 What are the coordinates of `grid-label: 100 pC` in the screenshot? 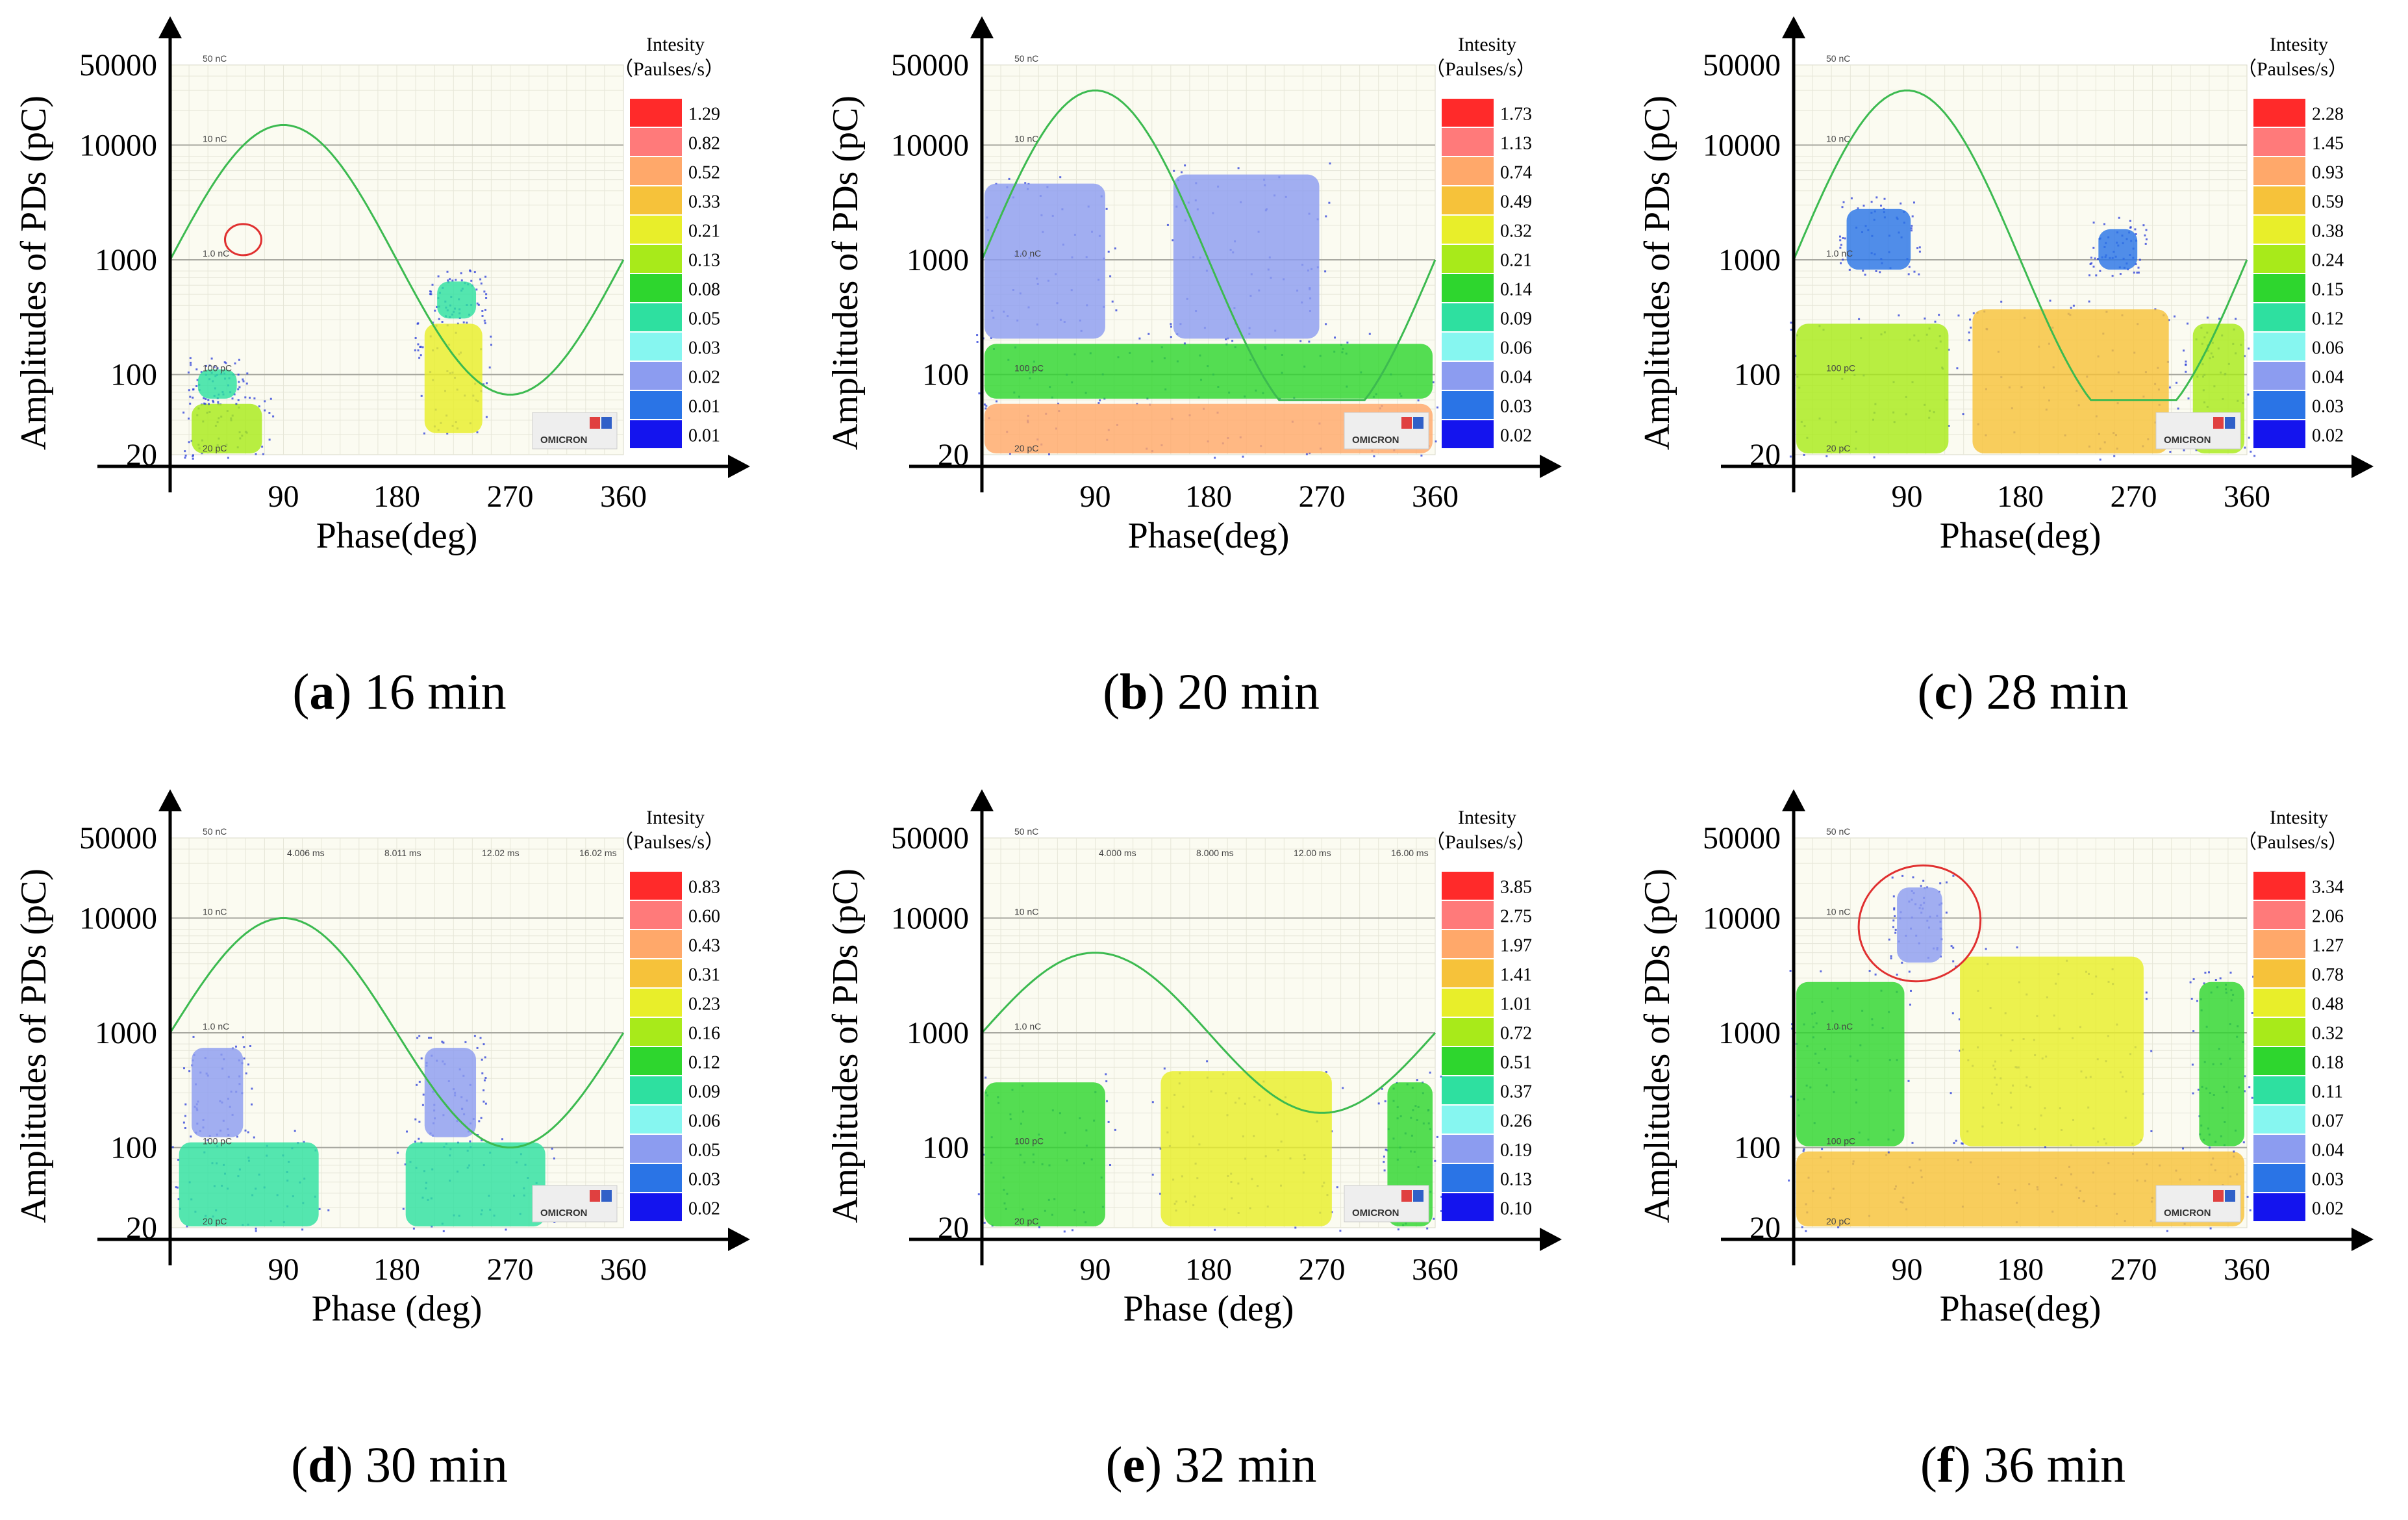 It's located at (1841, 368).